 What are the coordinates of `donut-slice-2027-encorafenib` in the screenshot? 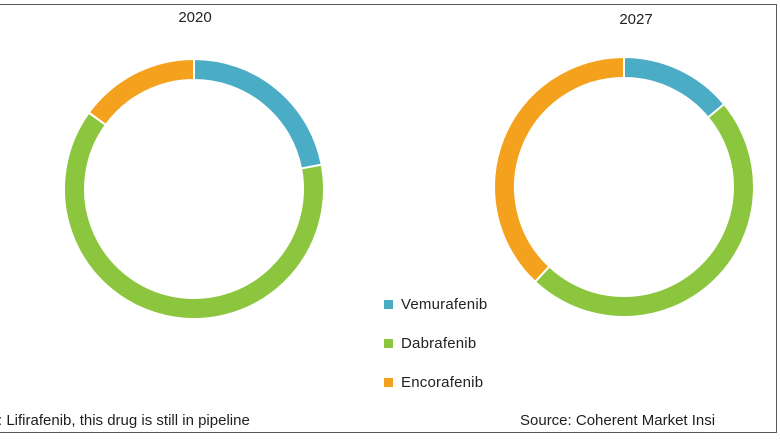 It's located at (559, 169).